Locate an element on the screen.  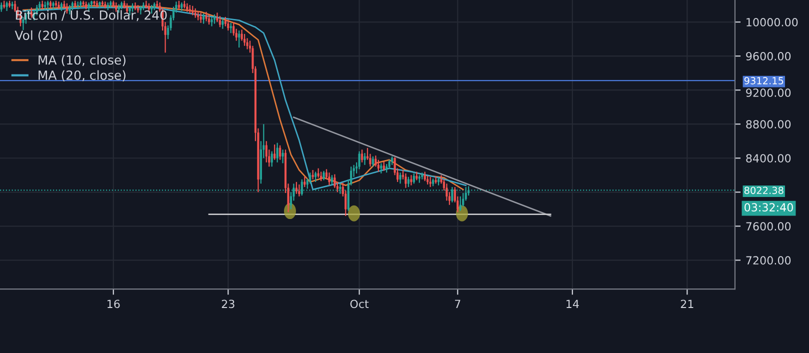
y-tick-label: 8800.00 is located at coordinates (768, 124).